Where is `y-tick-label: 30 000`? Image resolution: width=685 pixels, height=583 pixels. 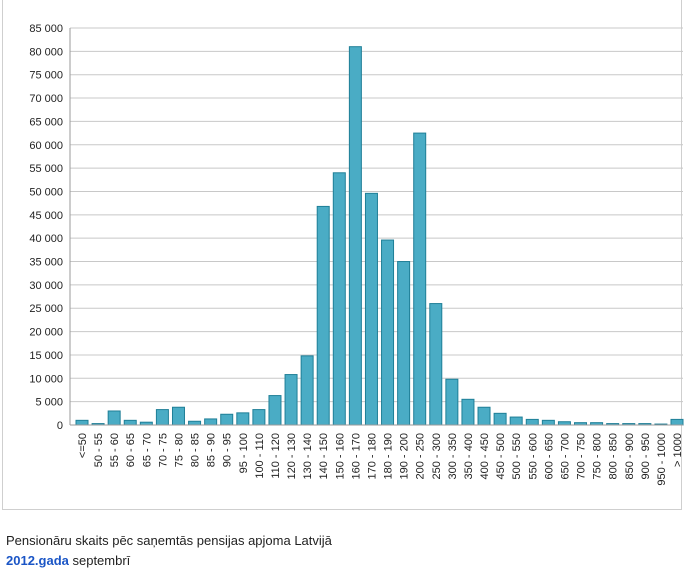 y-tick-label: 30 000 is located at coordinates (46, 286).